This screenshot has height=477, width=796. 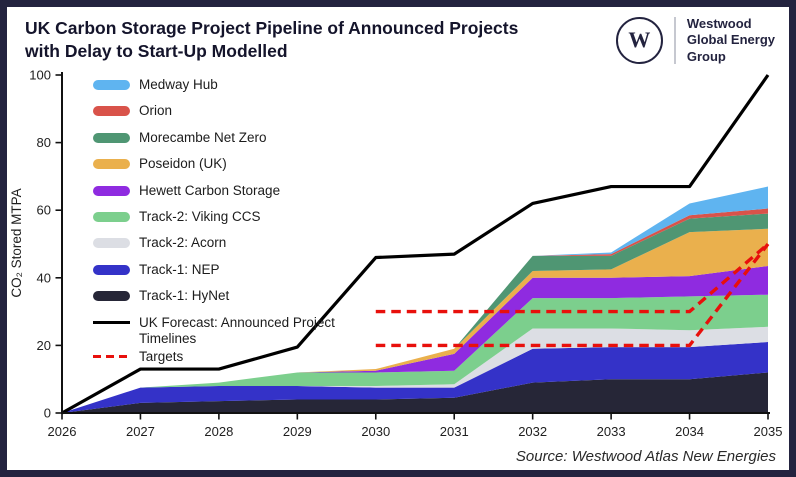 What do you see at coordinates (674, 40) in the screenshot?
I see `logo-divider` at bounding box center [674, 40].